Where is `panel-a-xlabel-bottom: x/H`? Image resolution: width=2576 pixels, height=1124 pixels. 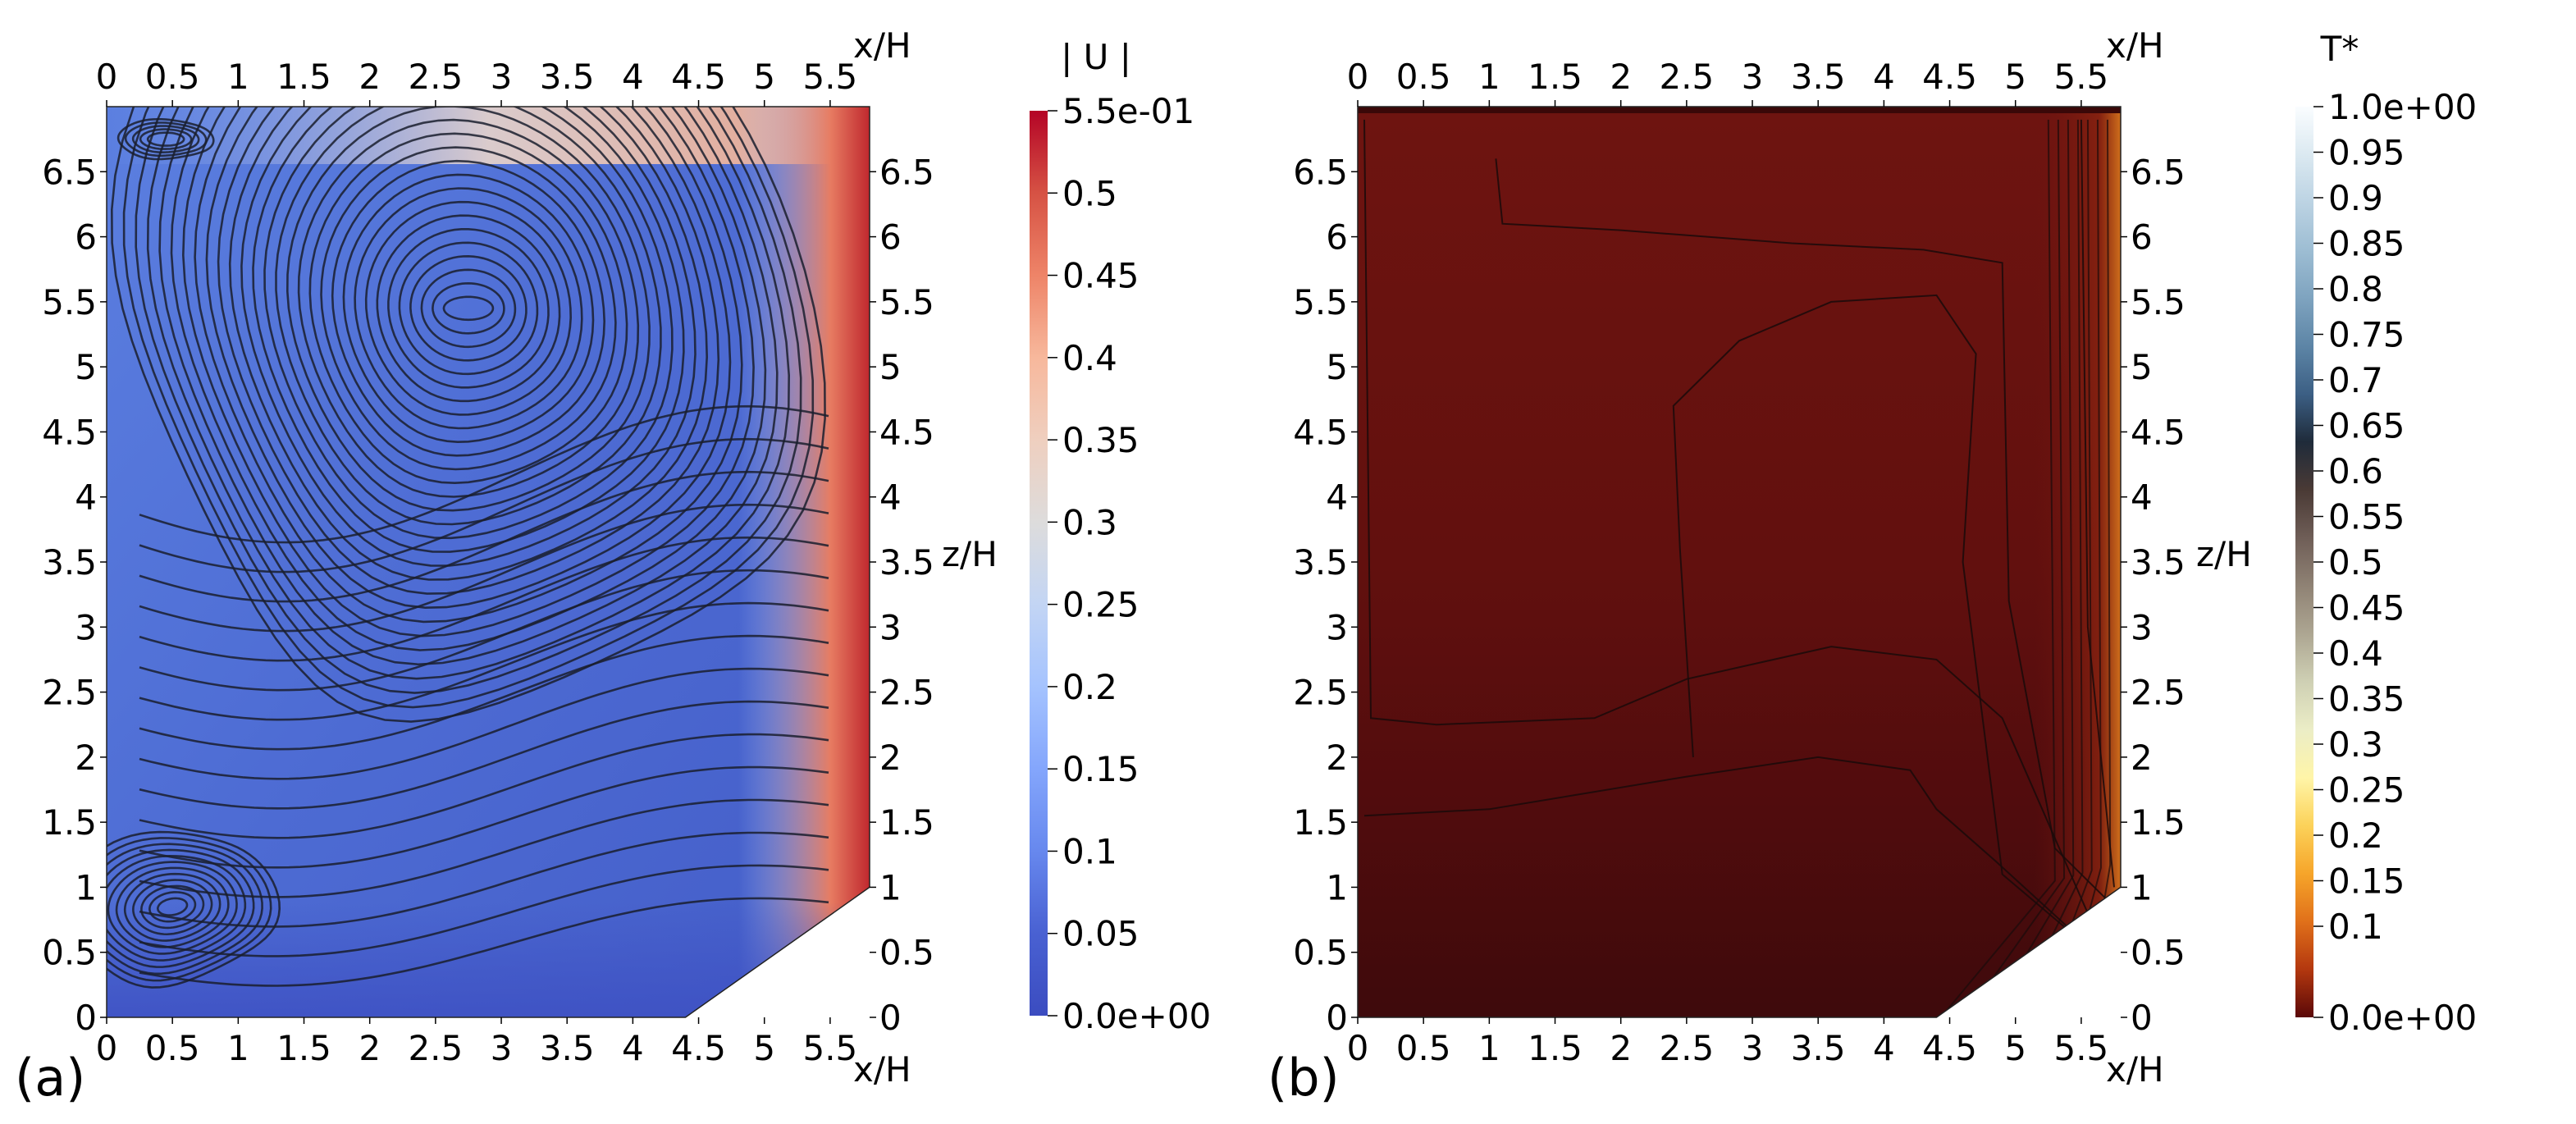 panel-a-xlabel-bottom: x/H is located at coordinates (882, 1069).